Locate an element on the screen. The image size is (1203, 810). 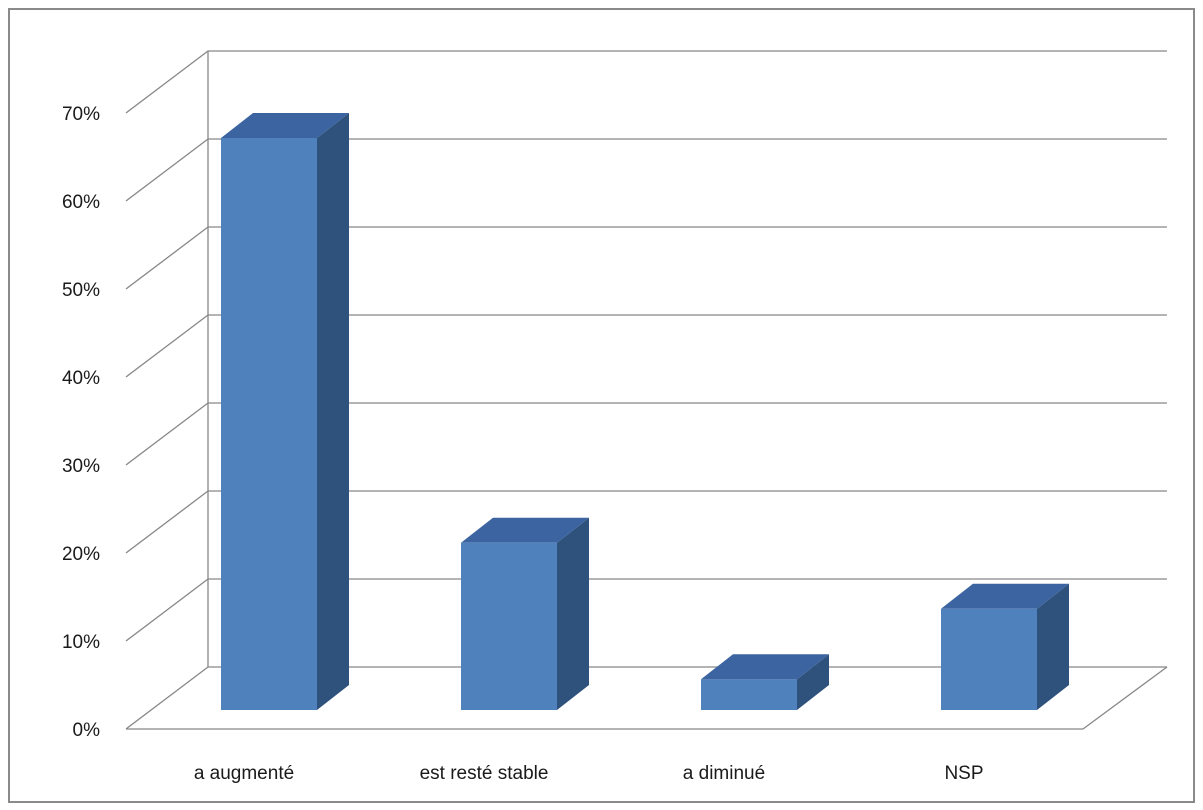
y-tick-label: 30% is located at coordinates (81, 466).